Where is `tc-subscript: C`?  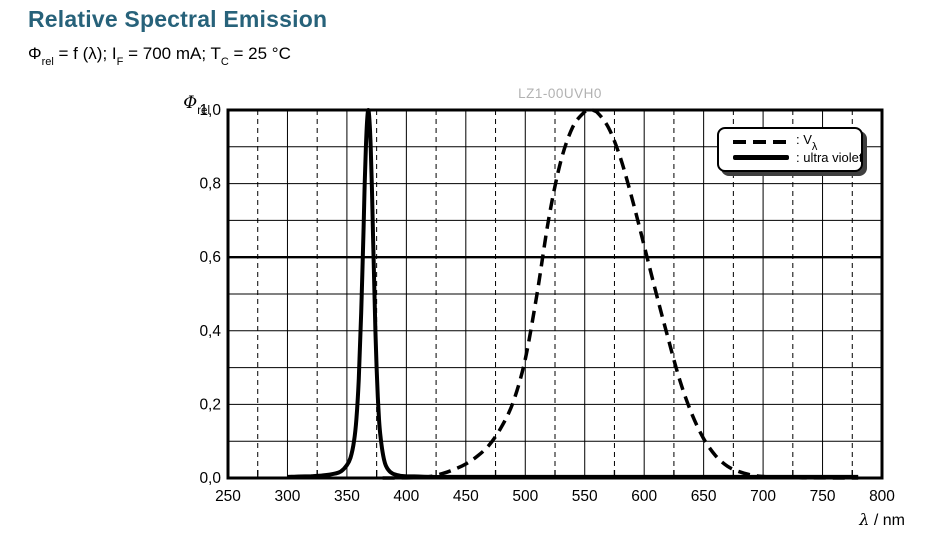
tc-subscript: C is located at coordinates (224, 62).